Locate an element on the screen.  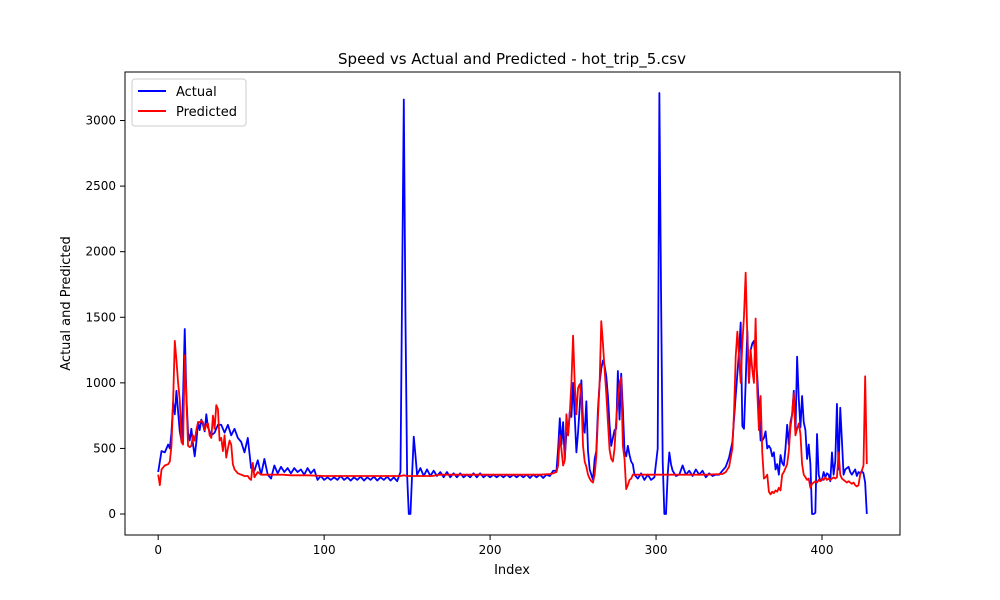
y-tick-label: 0 is located at coordinates (112, 514).